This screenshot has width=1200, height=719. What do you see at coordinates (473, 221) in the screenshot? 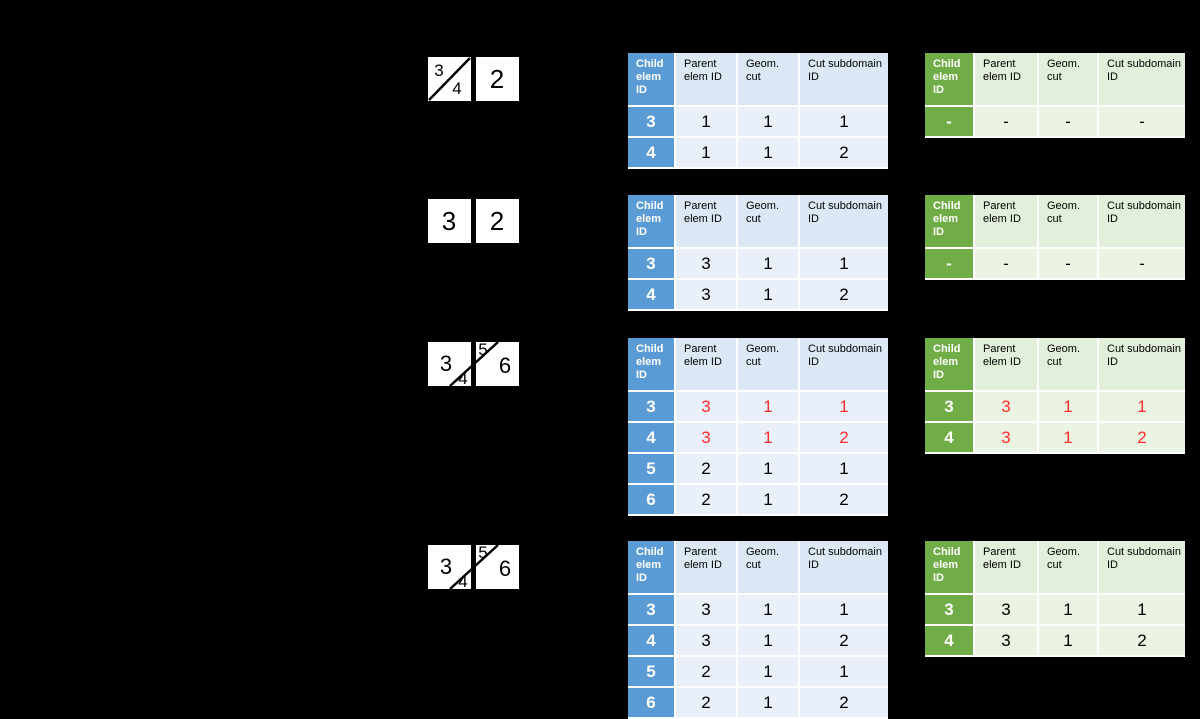
I see `element-pair-diagram: 3 2` at bounding box center [473, 221].